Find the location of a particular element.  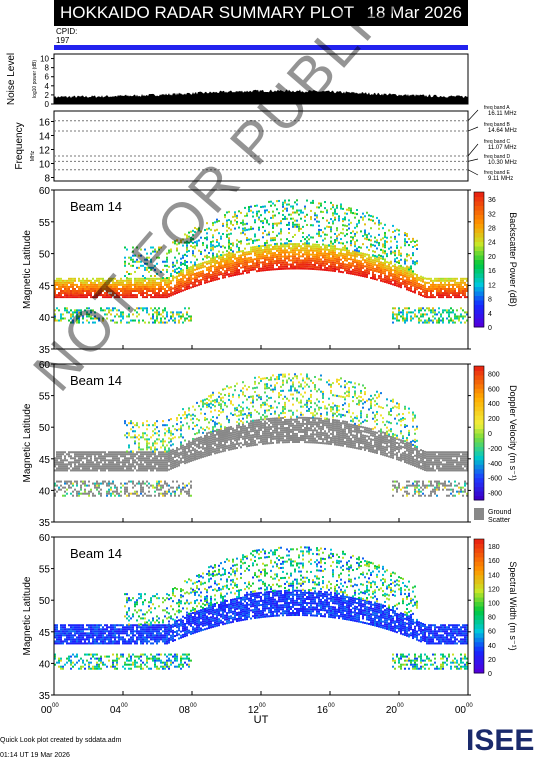

power-colorbar-step is located at coordinates (479, 257).